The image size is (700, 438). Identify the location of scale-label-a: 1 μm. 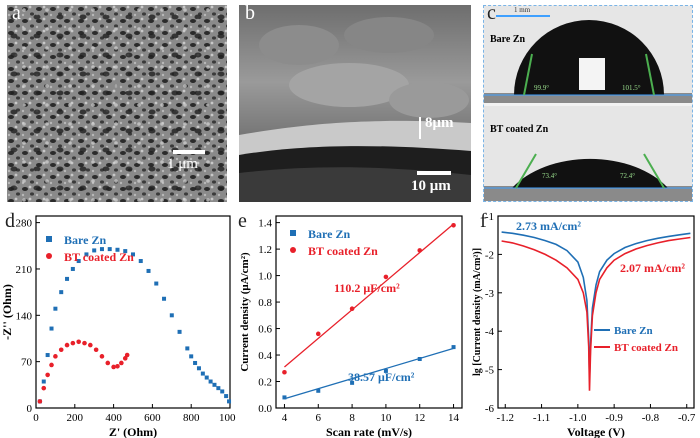
(182, 164).